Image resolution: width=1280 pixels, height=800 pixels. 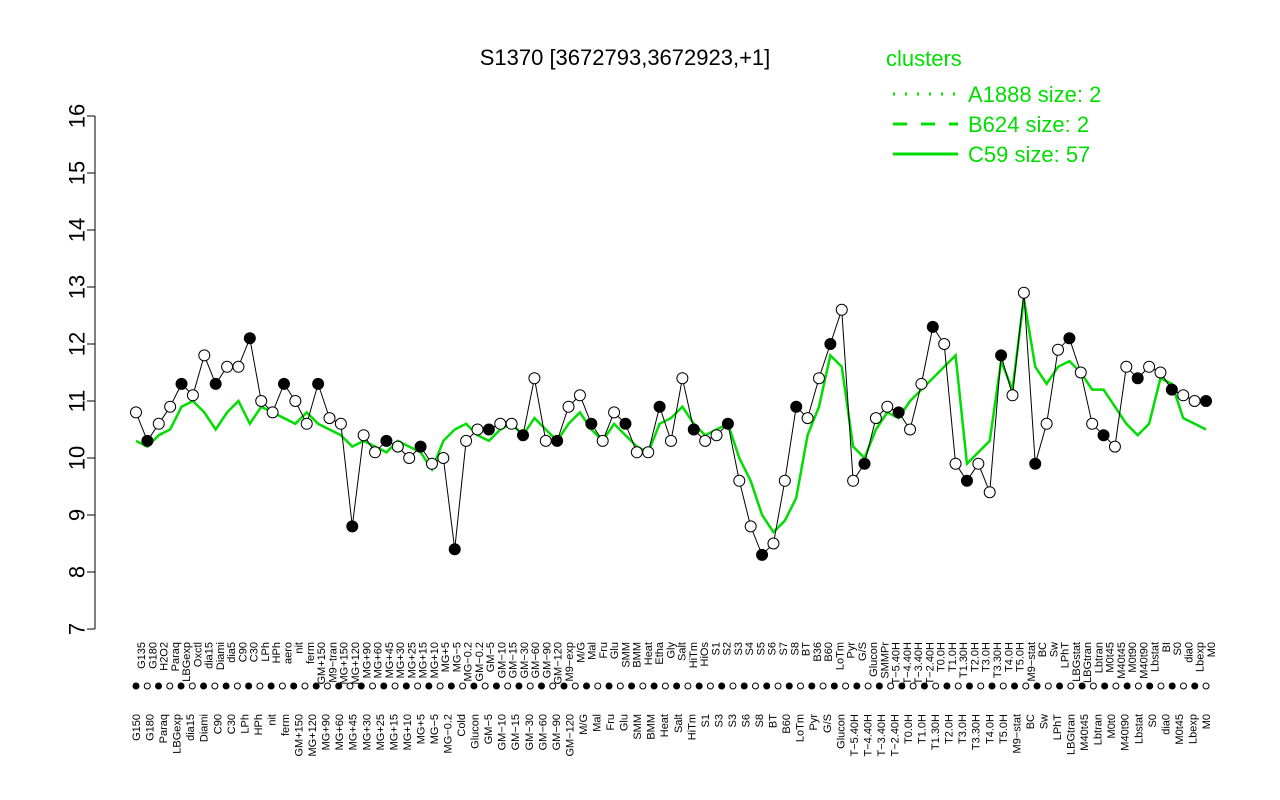 I want to click on x-tick-label: C30, so click(x=255, y=652).